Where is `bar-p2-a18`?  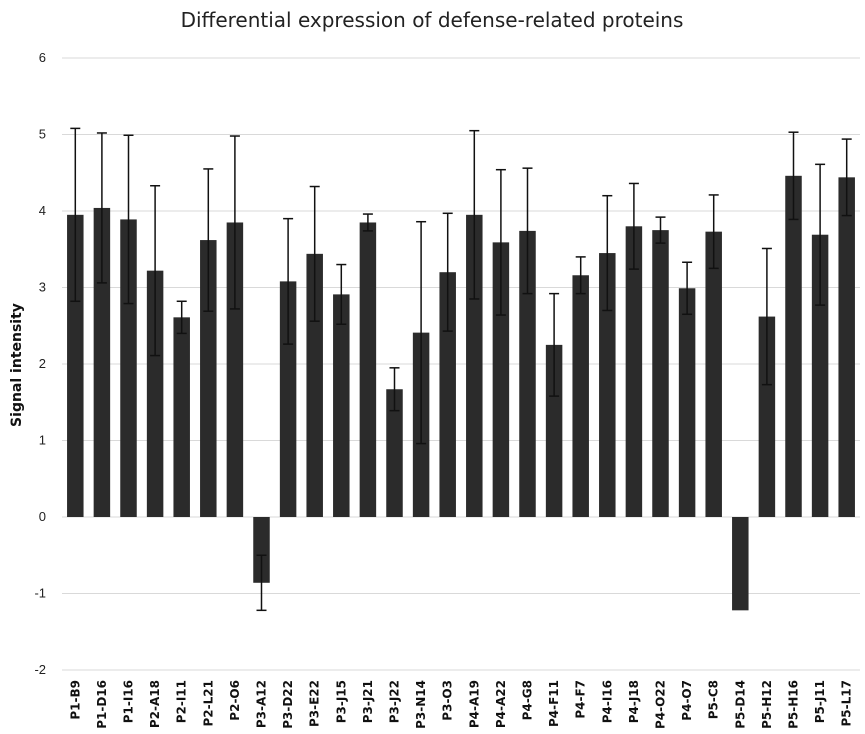
bar-p2-a18 is located at coordinates (155, 393).